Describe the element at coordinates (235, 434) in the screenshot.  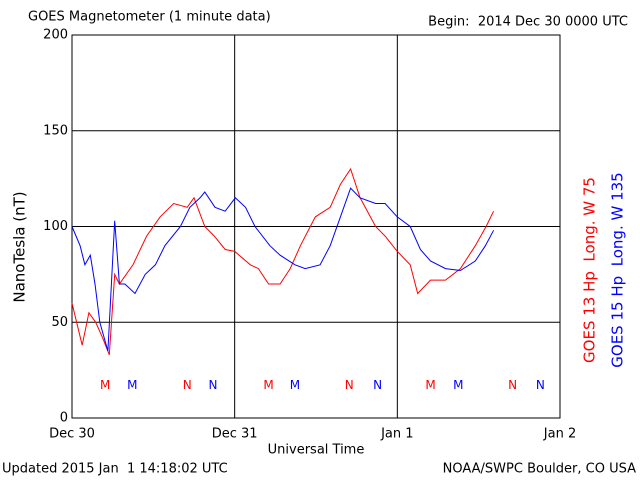
I see `x-tick-label: Dec 31` at that location.